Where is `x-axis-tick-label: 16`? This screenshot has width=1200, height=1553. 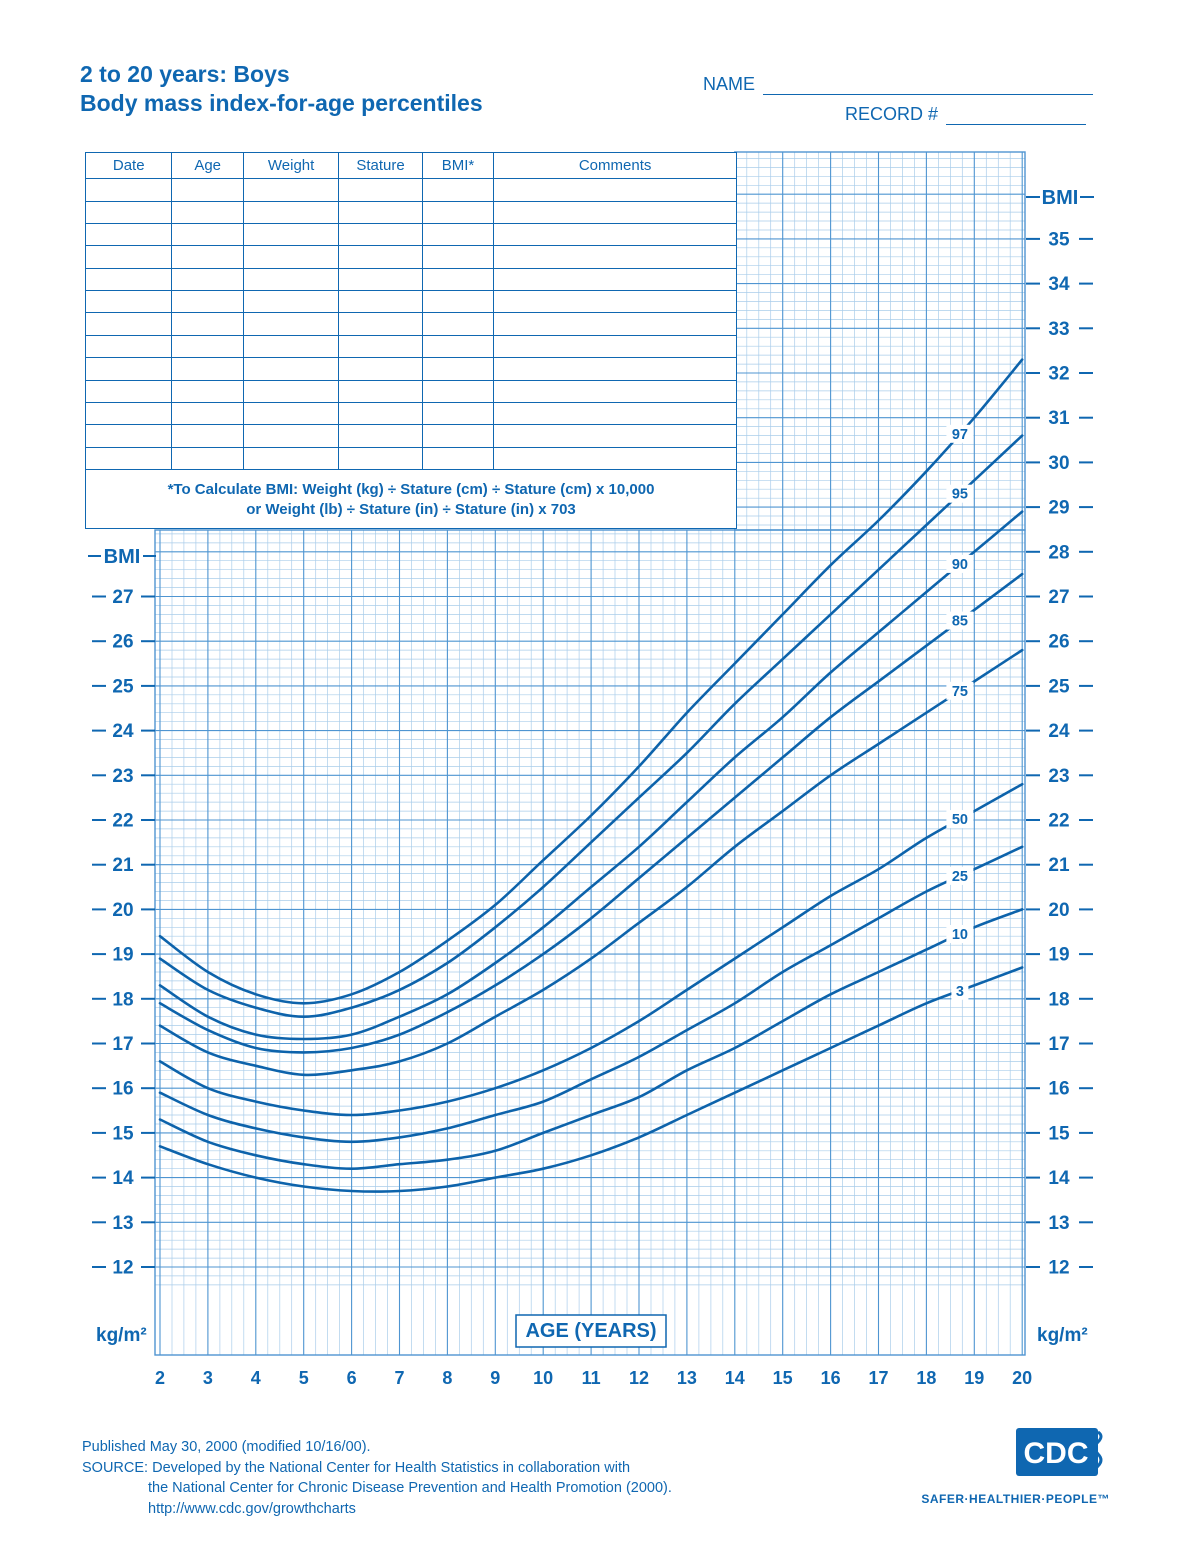
x-axis-tick-label: 16 is located at coordinates (831, 1378).